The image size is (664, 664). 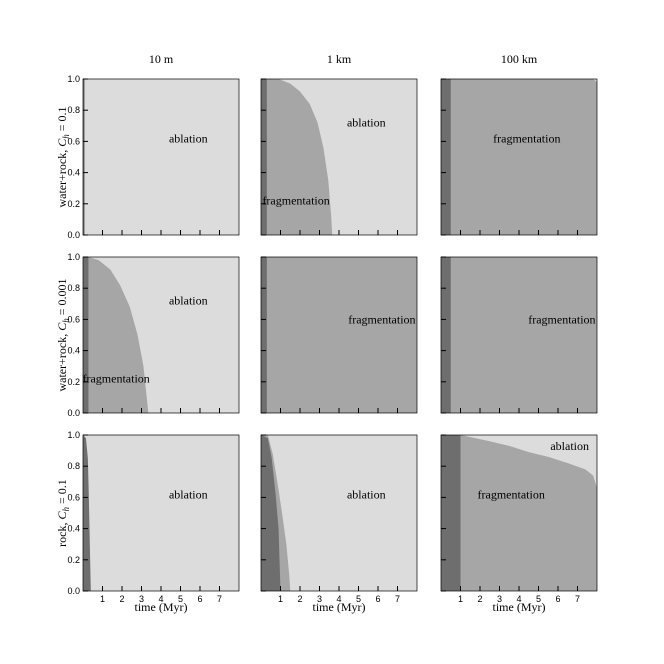 I want to click on column-title-1: 1 km, so click(x=339, y=59).